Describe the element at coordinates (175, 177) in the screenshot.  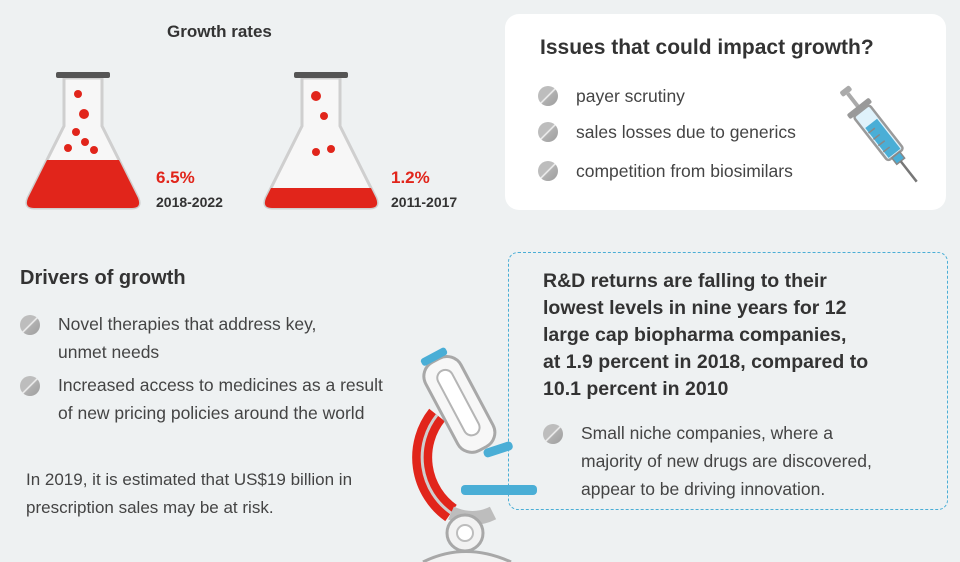
I see `growth-percent-1: 6.5%` at that location.